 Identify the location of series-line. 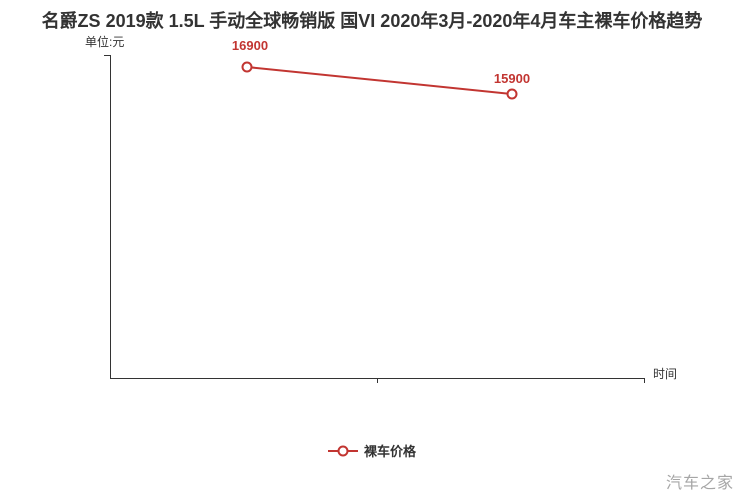
(379, 80).